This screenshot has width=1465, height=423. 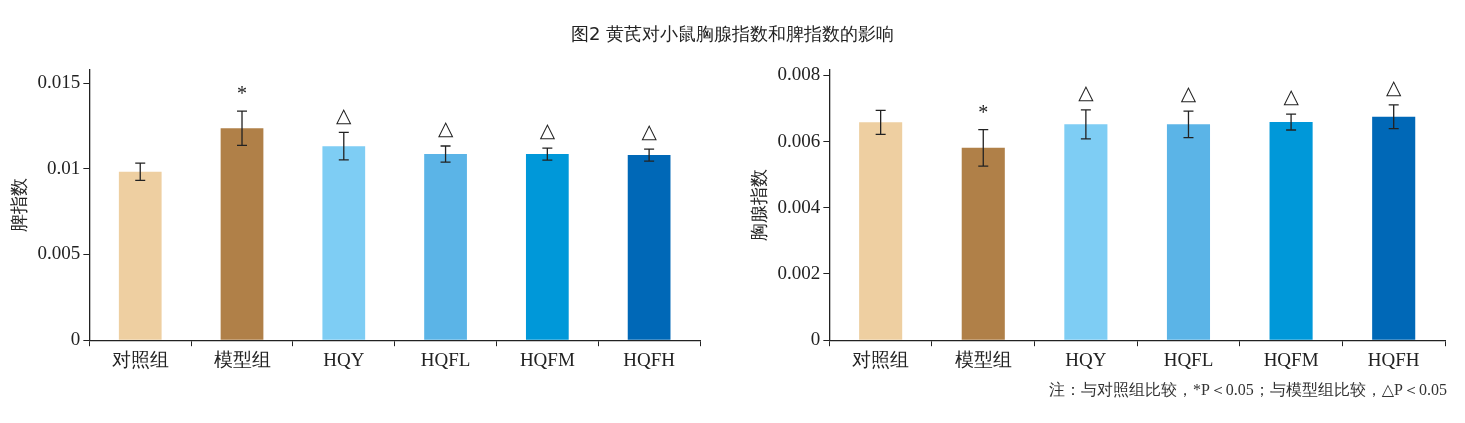 I want to click on y-tick-label: 0.01, so click(x=64, y=167).